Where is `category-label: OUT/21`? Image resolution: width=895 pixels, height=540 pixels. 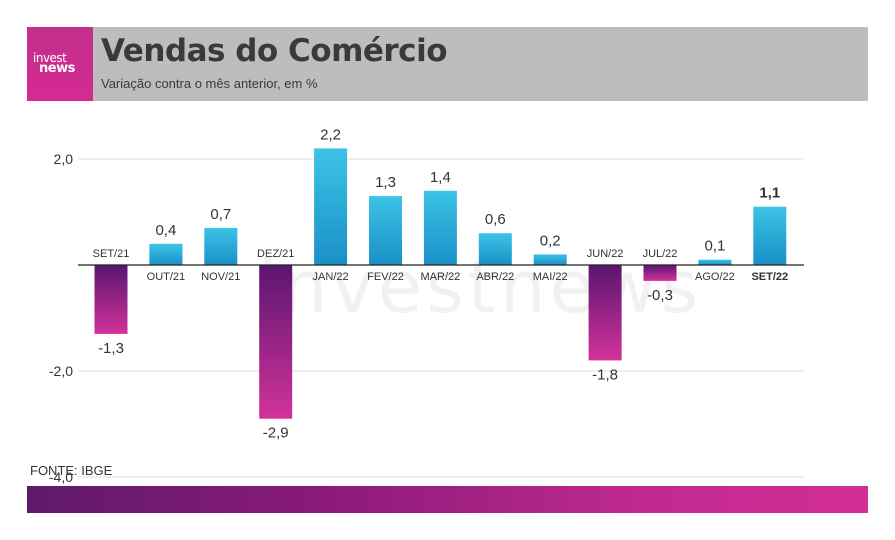
category-label: OUT/21 is located at coordinates (166, 277).